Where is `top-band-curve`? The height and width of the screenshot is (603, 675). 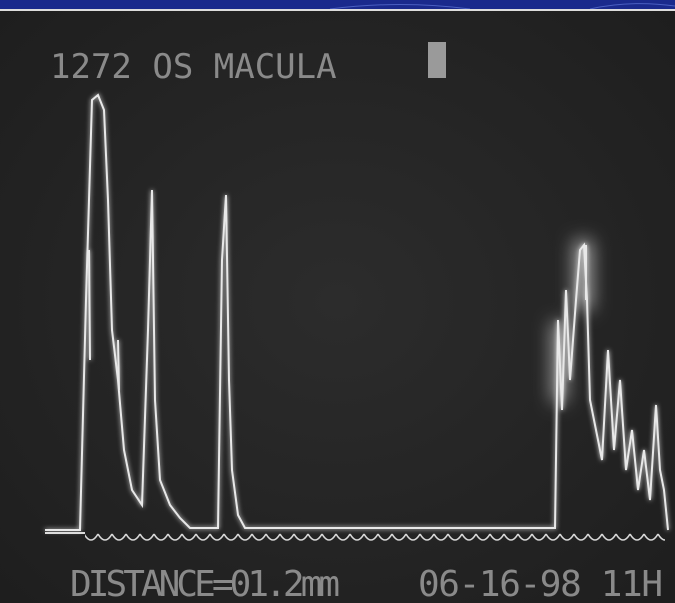
top-band-curve is located at coordinates (502, 6).